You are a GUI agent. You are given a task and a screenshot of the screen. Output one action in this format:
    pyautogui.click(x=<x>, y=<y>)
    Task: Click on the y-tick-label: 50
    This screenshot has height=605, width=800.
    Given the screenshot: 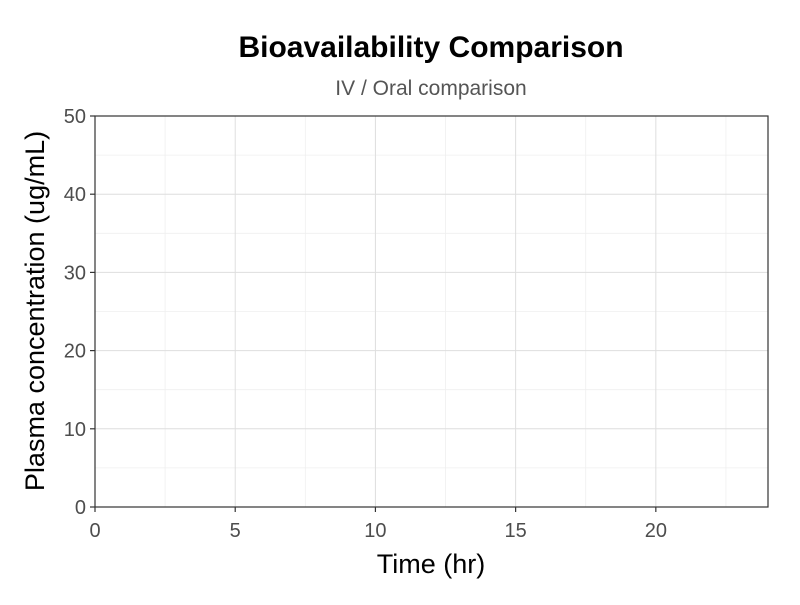 What is the action you would take?
    pyautogui.click(x=75, y=117)
    